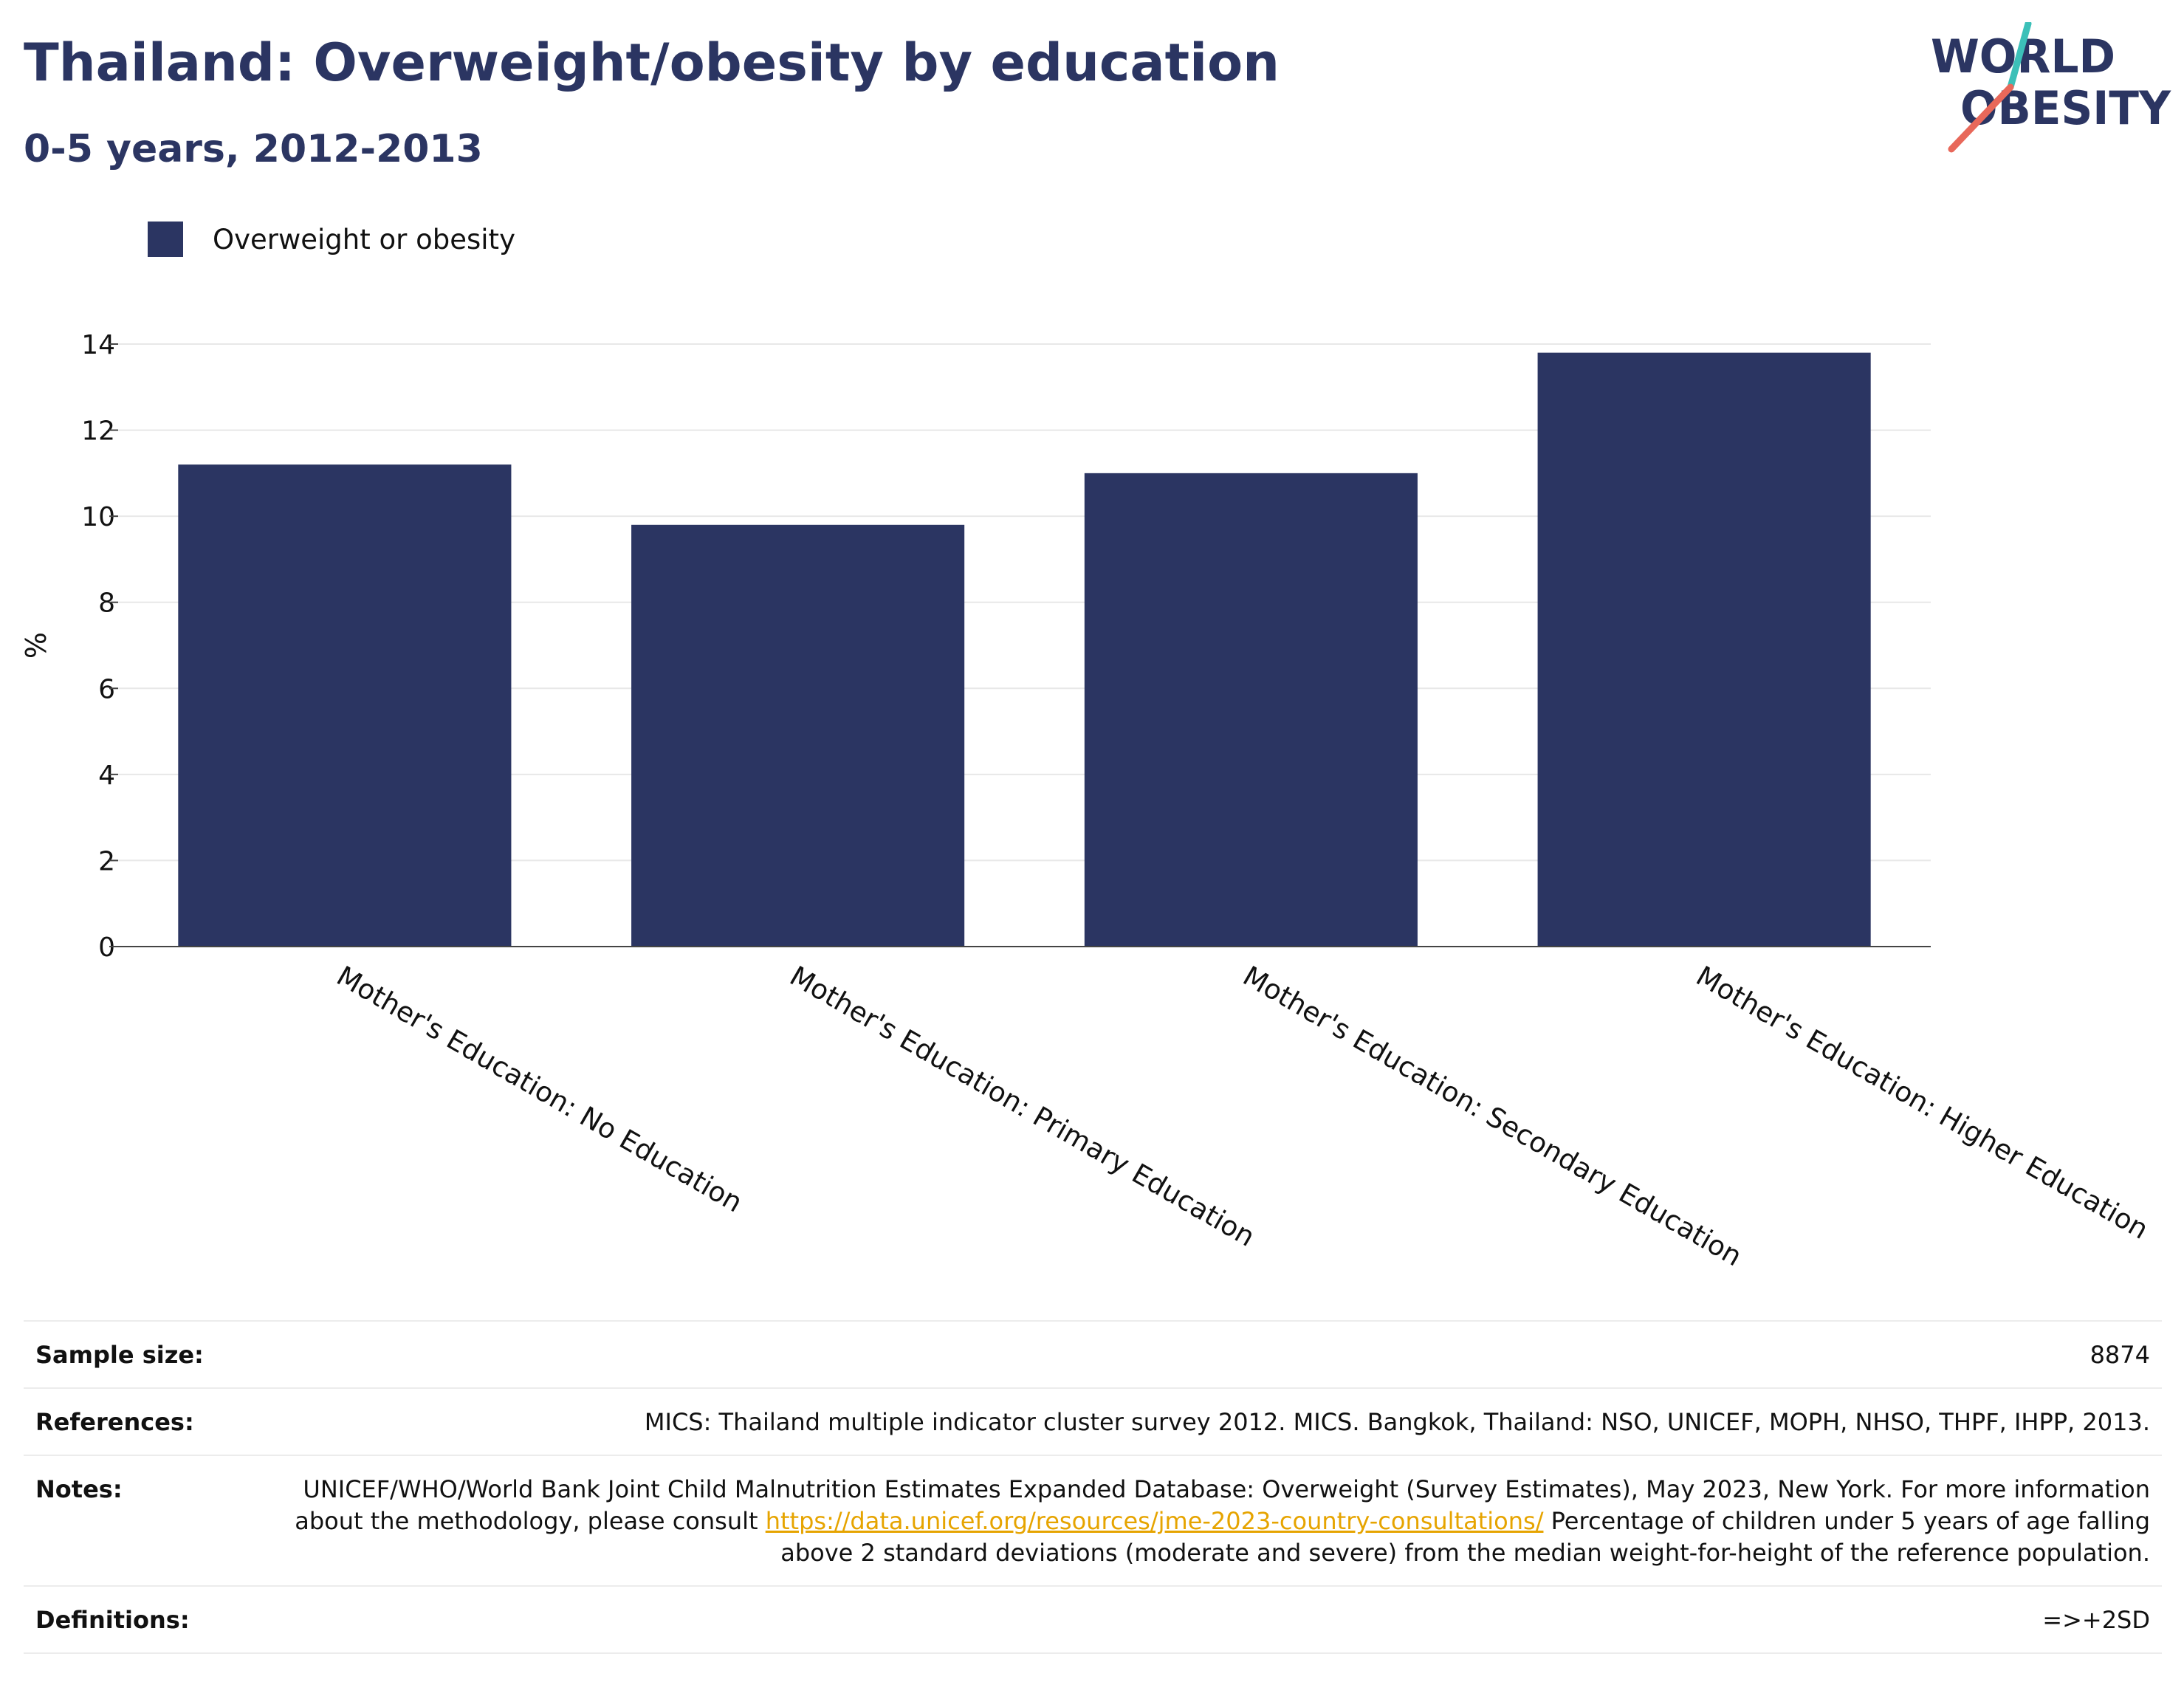 Image resolution: width=2184 pixels, height=1696 pixels. Describe the element at coordinates (1023, 1106) in the screenshot. I see `x-tick-label: Mother's Education: Primary Education` at that location.